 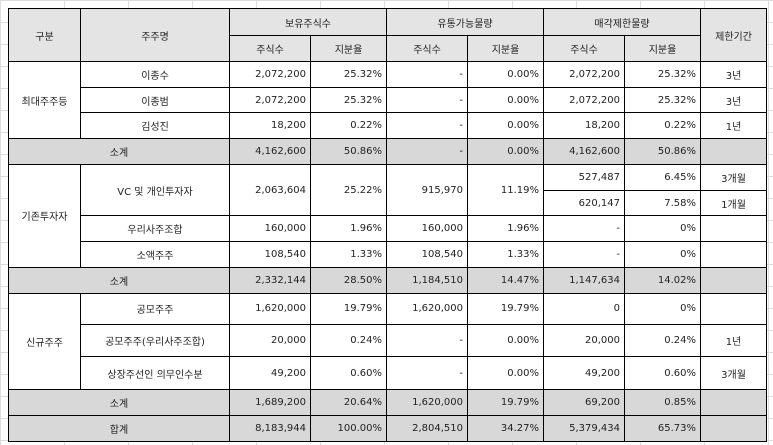 What do you see at coordinates (584, 428) in the screenshot?
I see `locked-shares: 5,379,434` at bounding box center [584, 428].